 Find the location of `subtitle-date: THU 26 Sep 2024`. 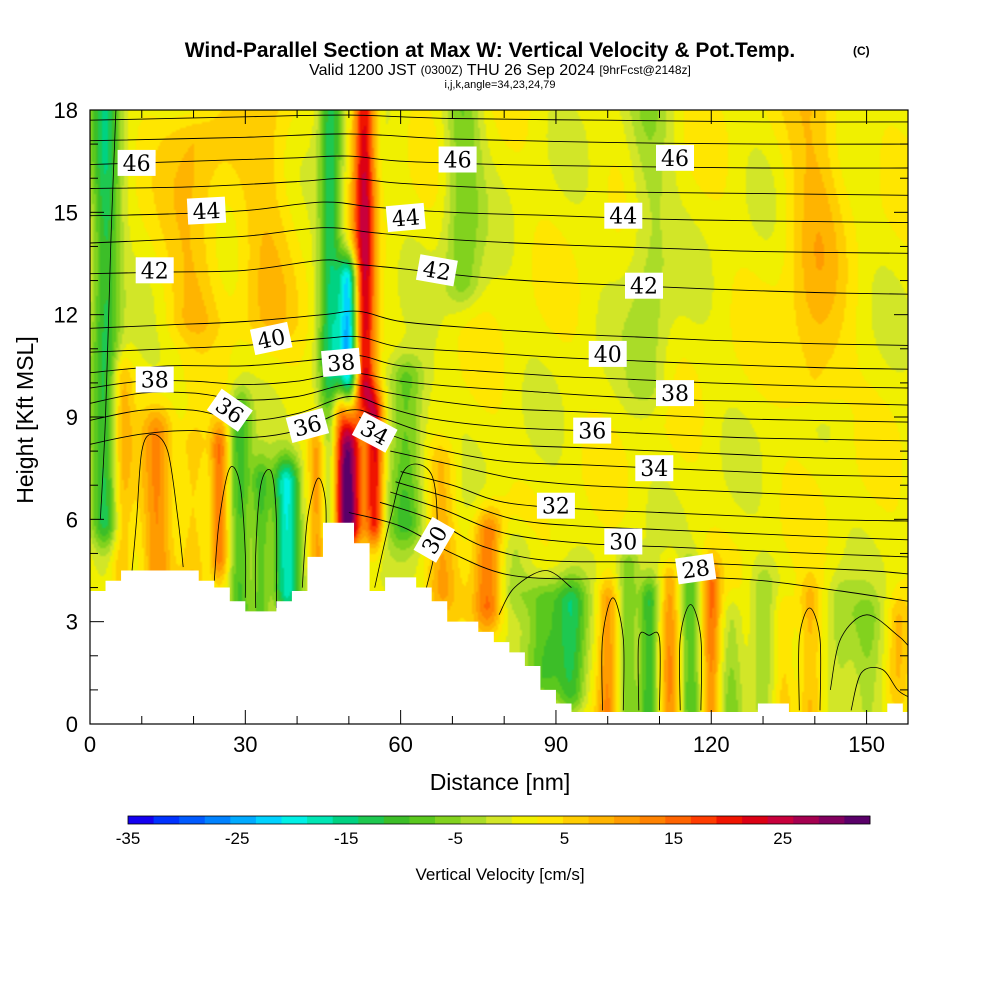

subtitle-date: THU 26 Sep 2024 is located at coordinates (531, 70).